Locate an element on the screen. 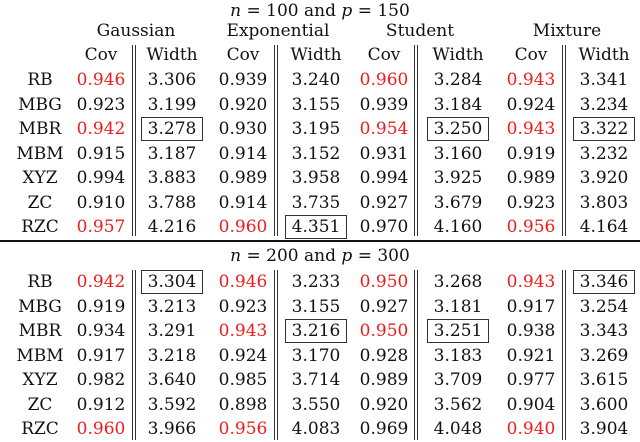  and-text: and is located at coordinates (320, 256).